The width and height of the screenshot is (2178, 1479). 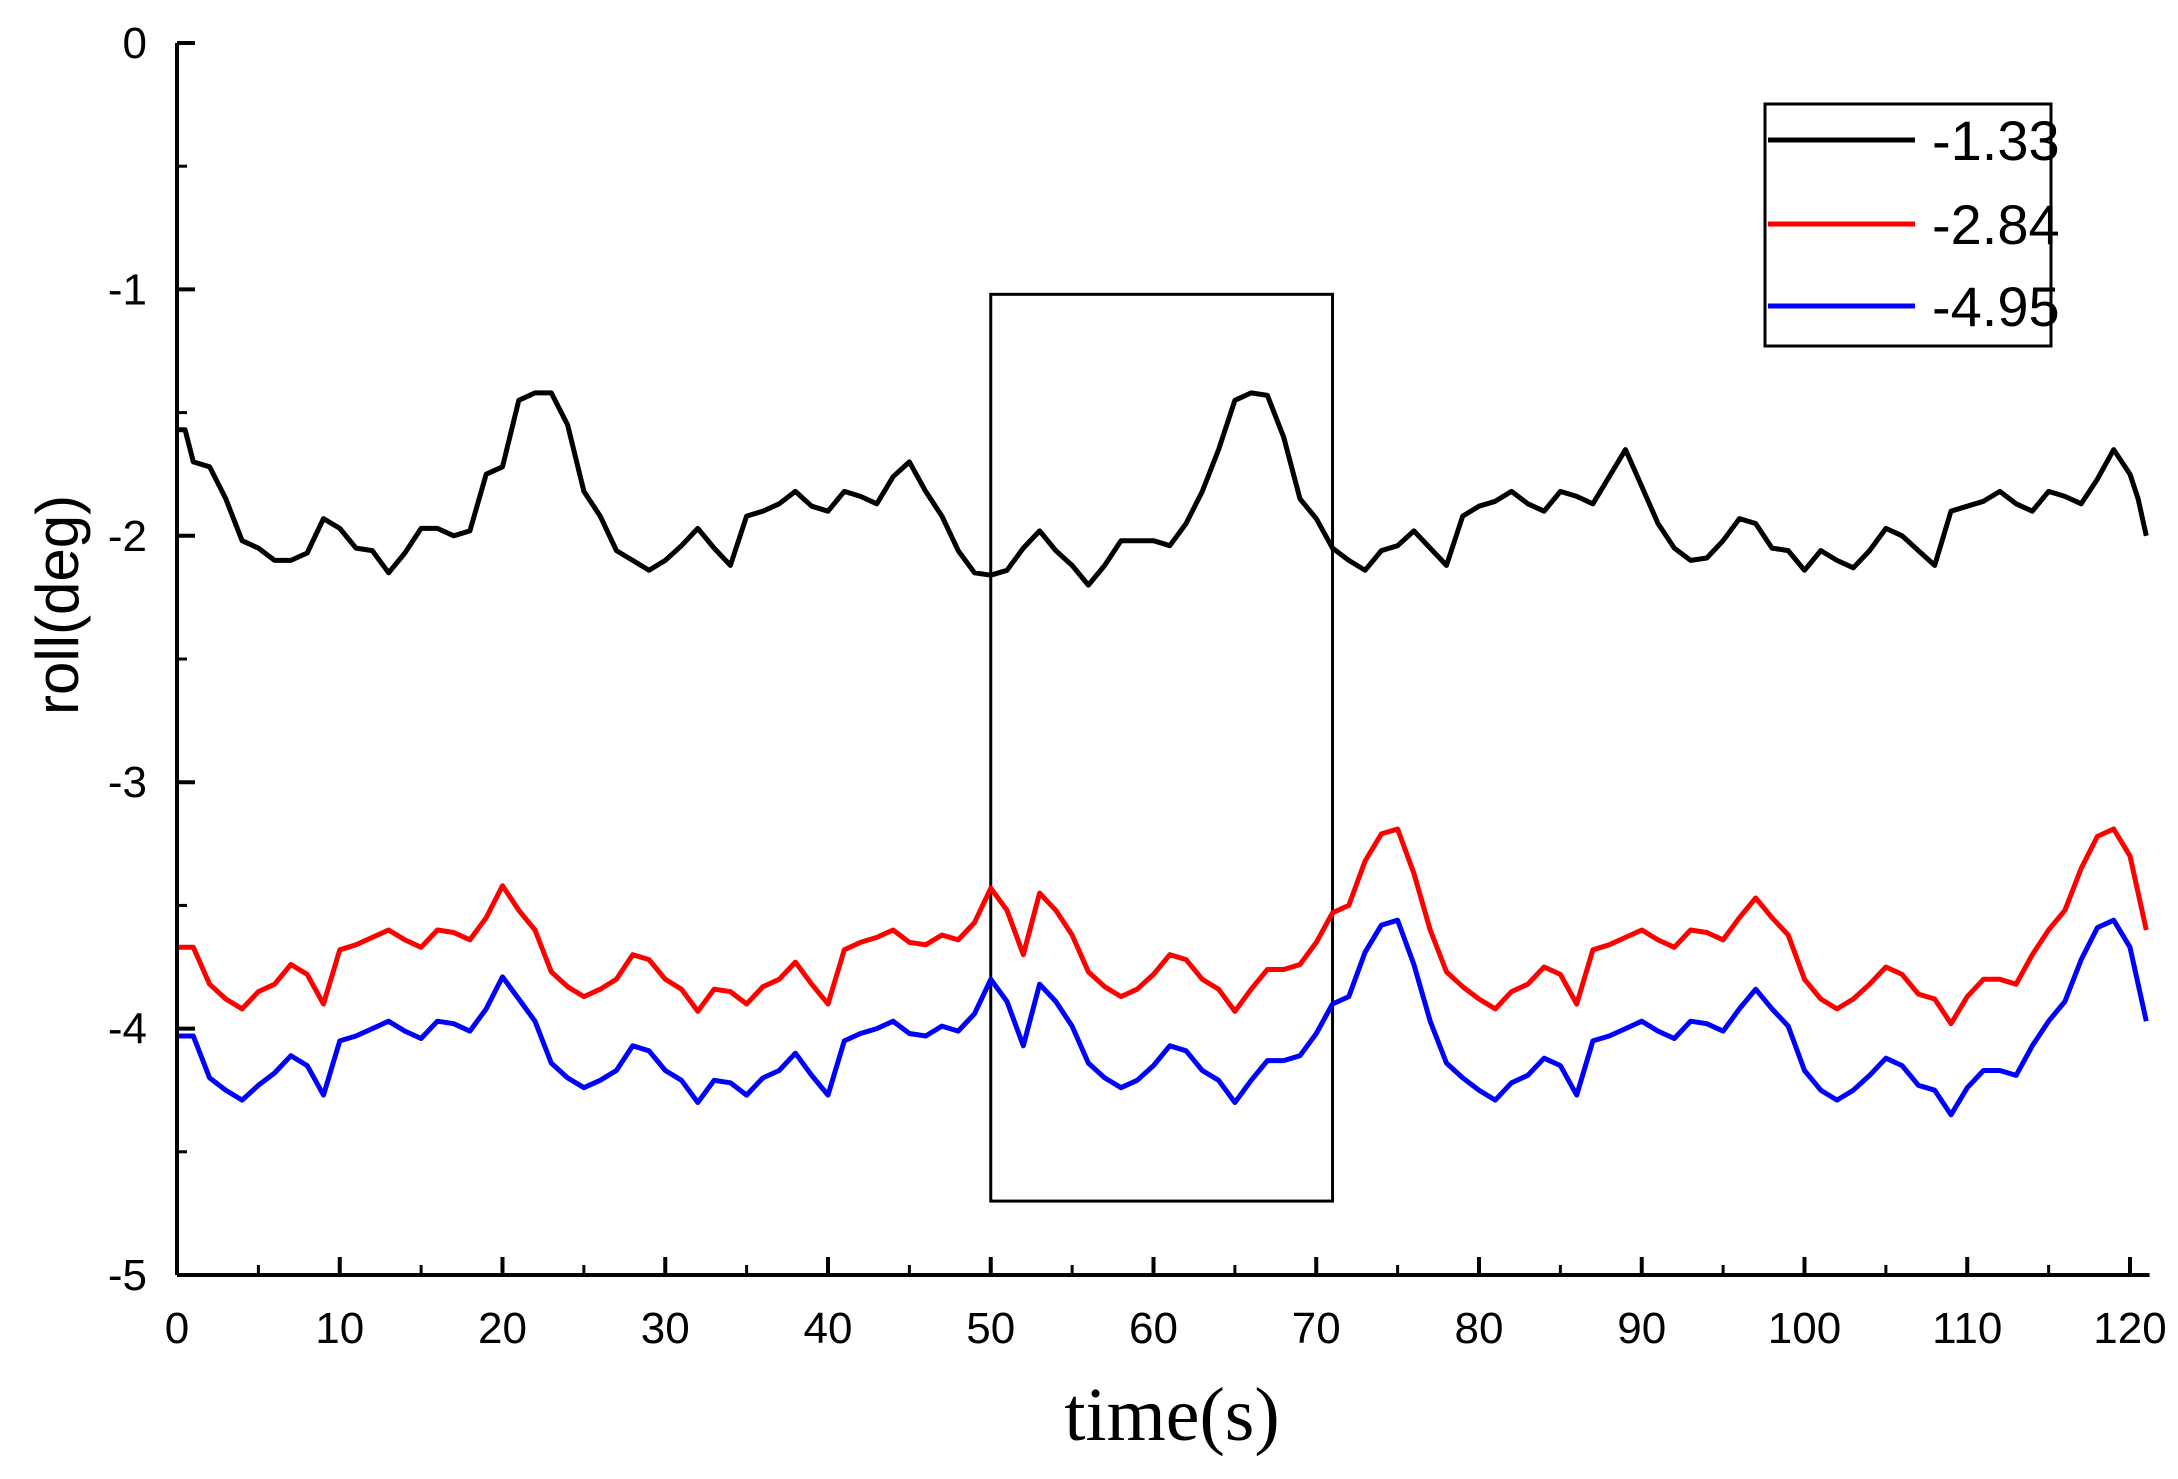 What do you see at coordinates (990, 1328) in the screenshot?
I see `x-tick-label: 50` at bounding box center [990, 1328].